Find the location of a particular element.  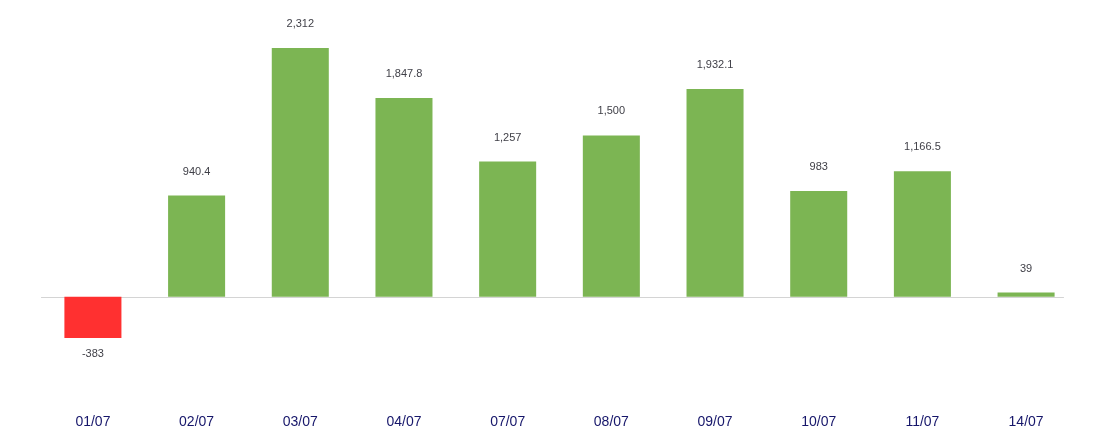

data-label: 2,312 is located at coordinates (300, 23).